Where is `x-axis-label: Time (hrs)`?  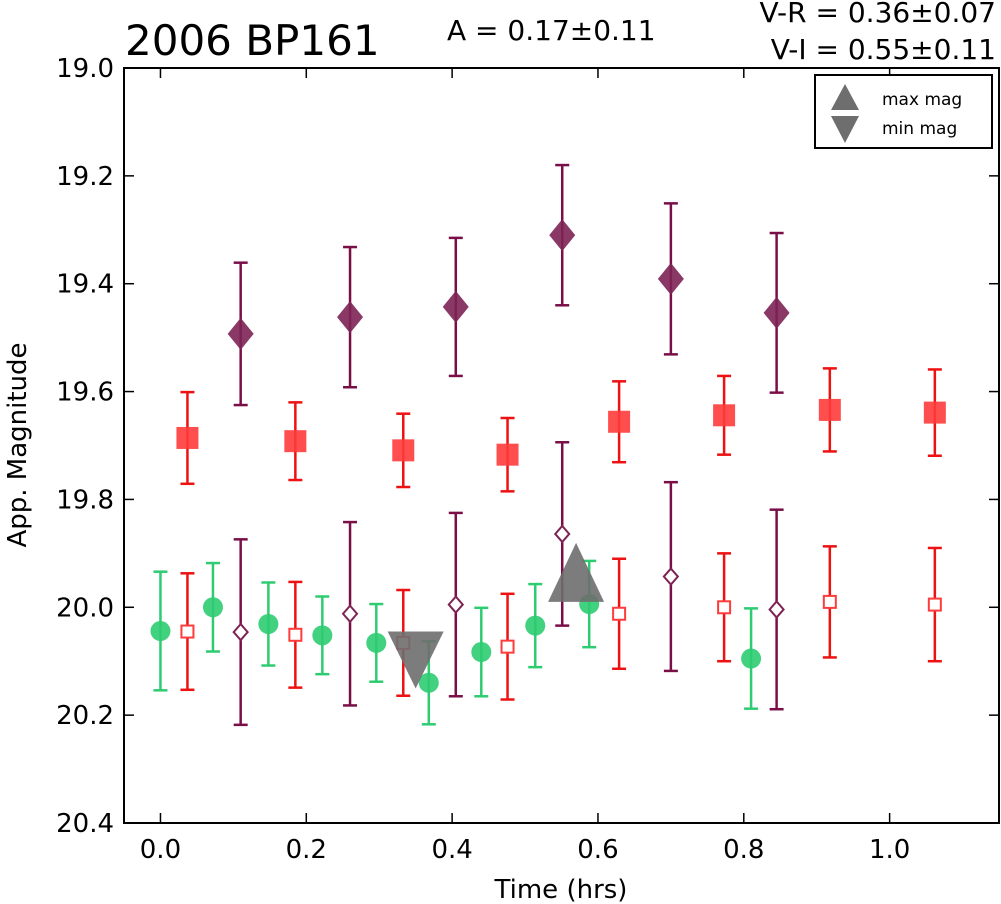 x-axis-label: Time (hrs) is located at coordinates (561, 889).